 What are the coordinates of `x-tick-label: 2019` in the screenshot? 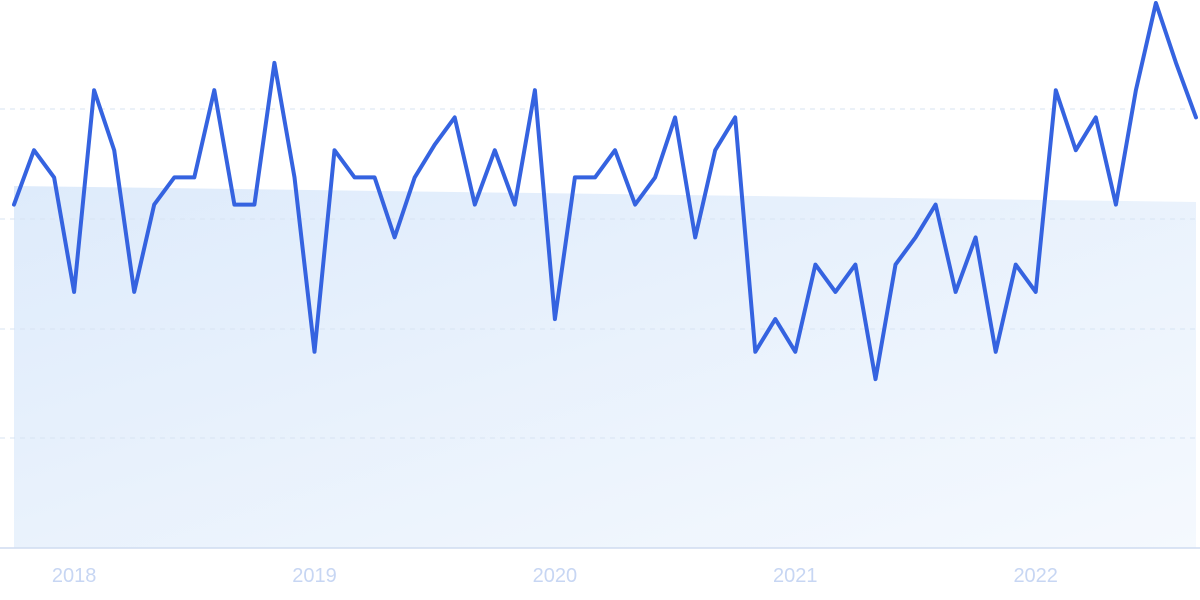 It's located at (314, 576).